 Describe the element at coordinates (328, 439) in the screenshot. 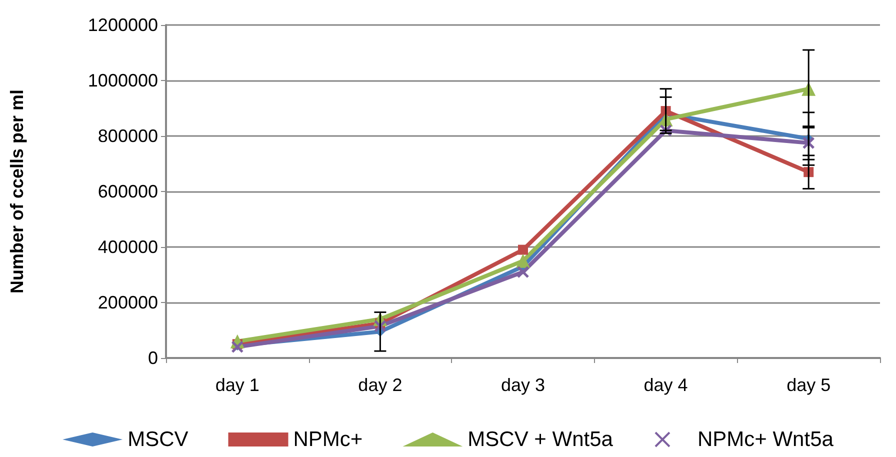

I see `legend-label: NPMc+` at that location.